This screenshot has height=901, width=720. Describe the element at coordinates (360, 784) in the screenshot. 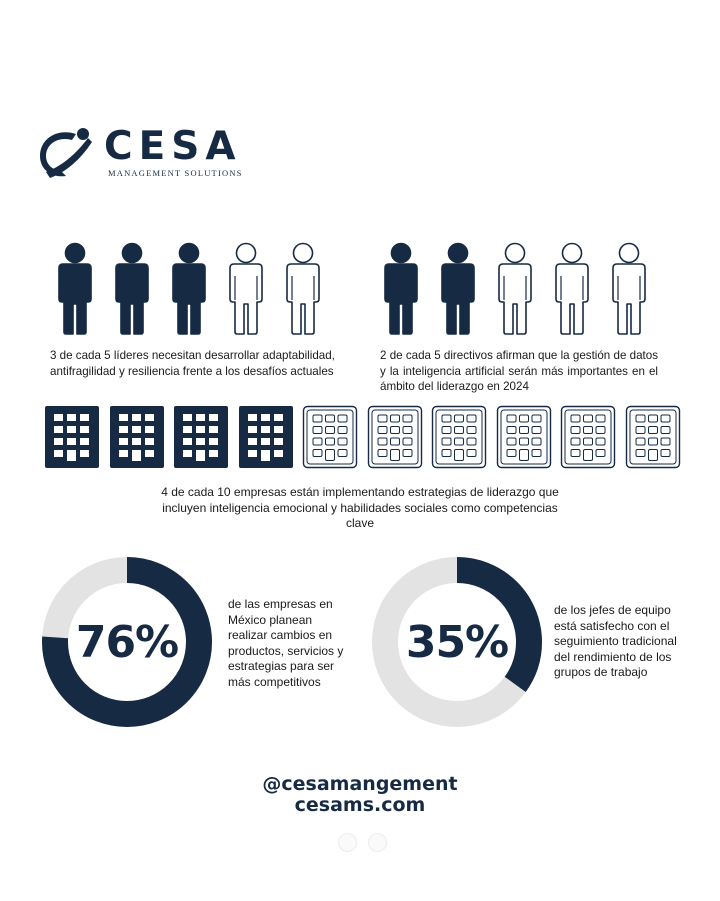

I see `social-handle: @cesamangement` at that location.